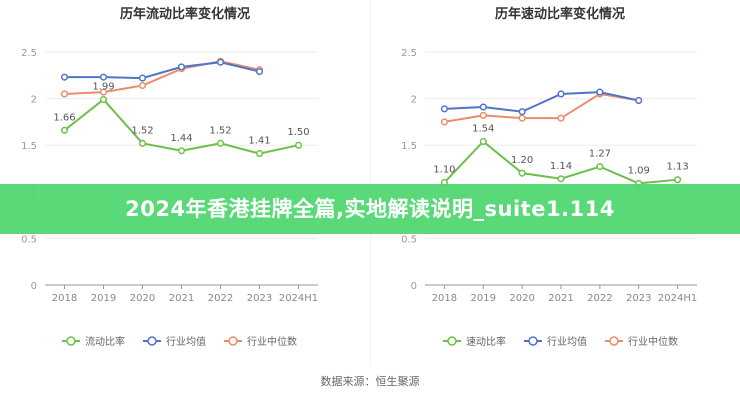 This screenshot has height=400, width=740. Describe the element at coordinates (483, 128) in the screenshot. I see `data-label: 1.54` at that location.